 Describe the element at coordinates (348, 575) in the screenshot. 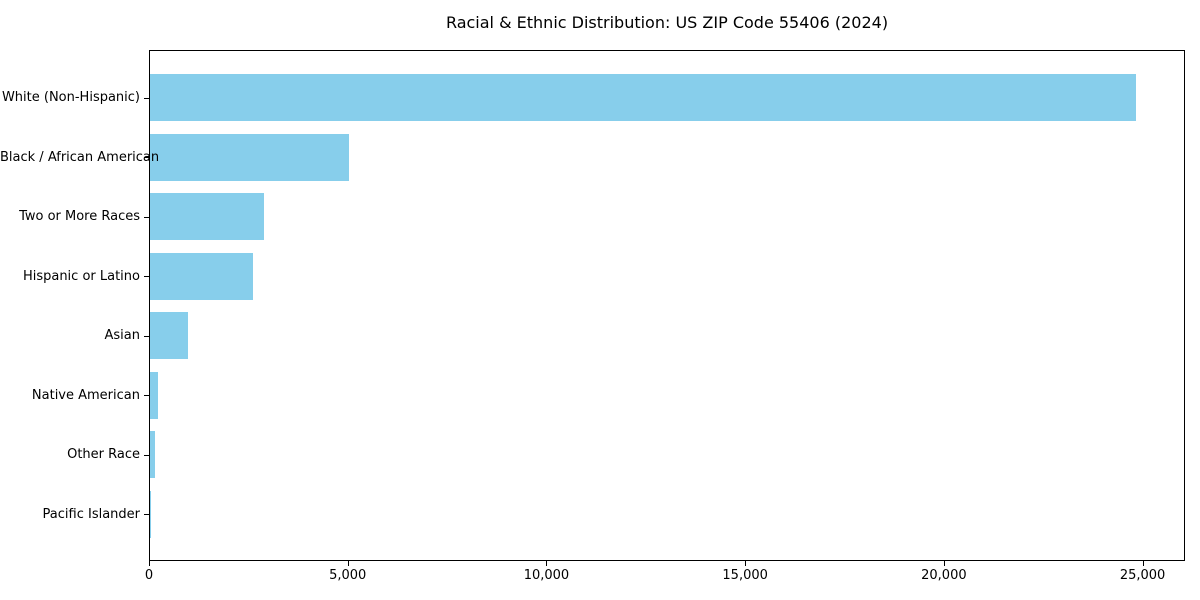

I see `x-tick-label-5000: 5,000` at that location.